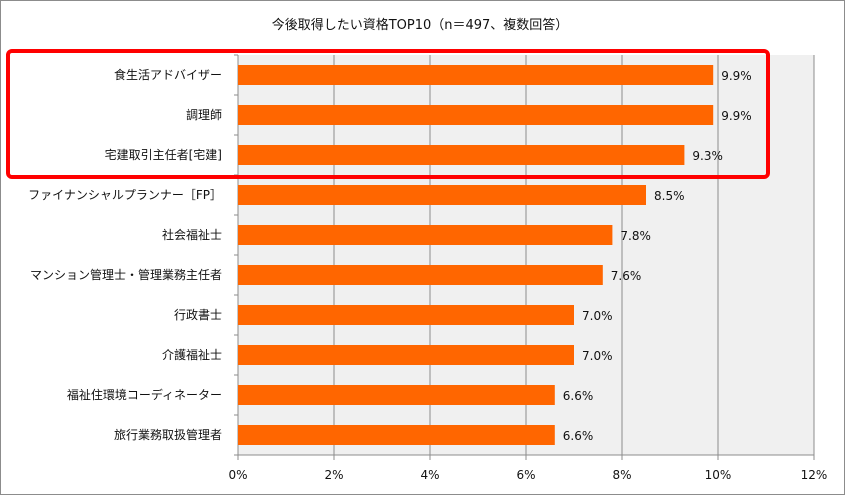  I want to click on category-label: 介護福祉士, so click(192, 354).